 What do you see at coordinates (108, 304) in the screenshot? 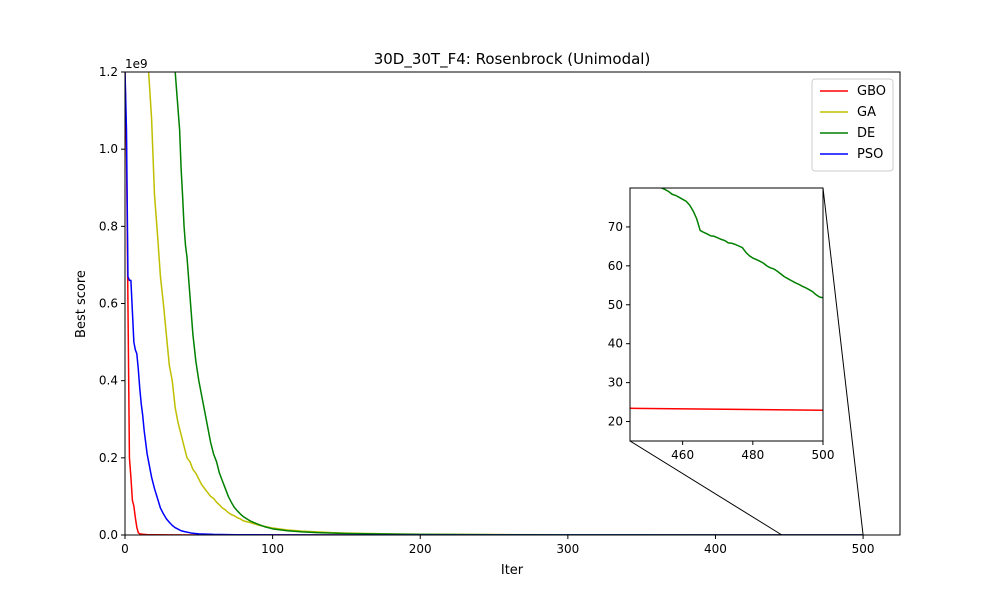
I see `y-tick-label: 0.6` at bounding box center [108, 304].